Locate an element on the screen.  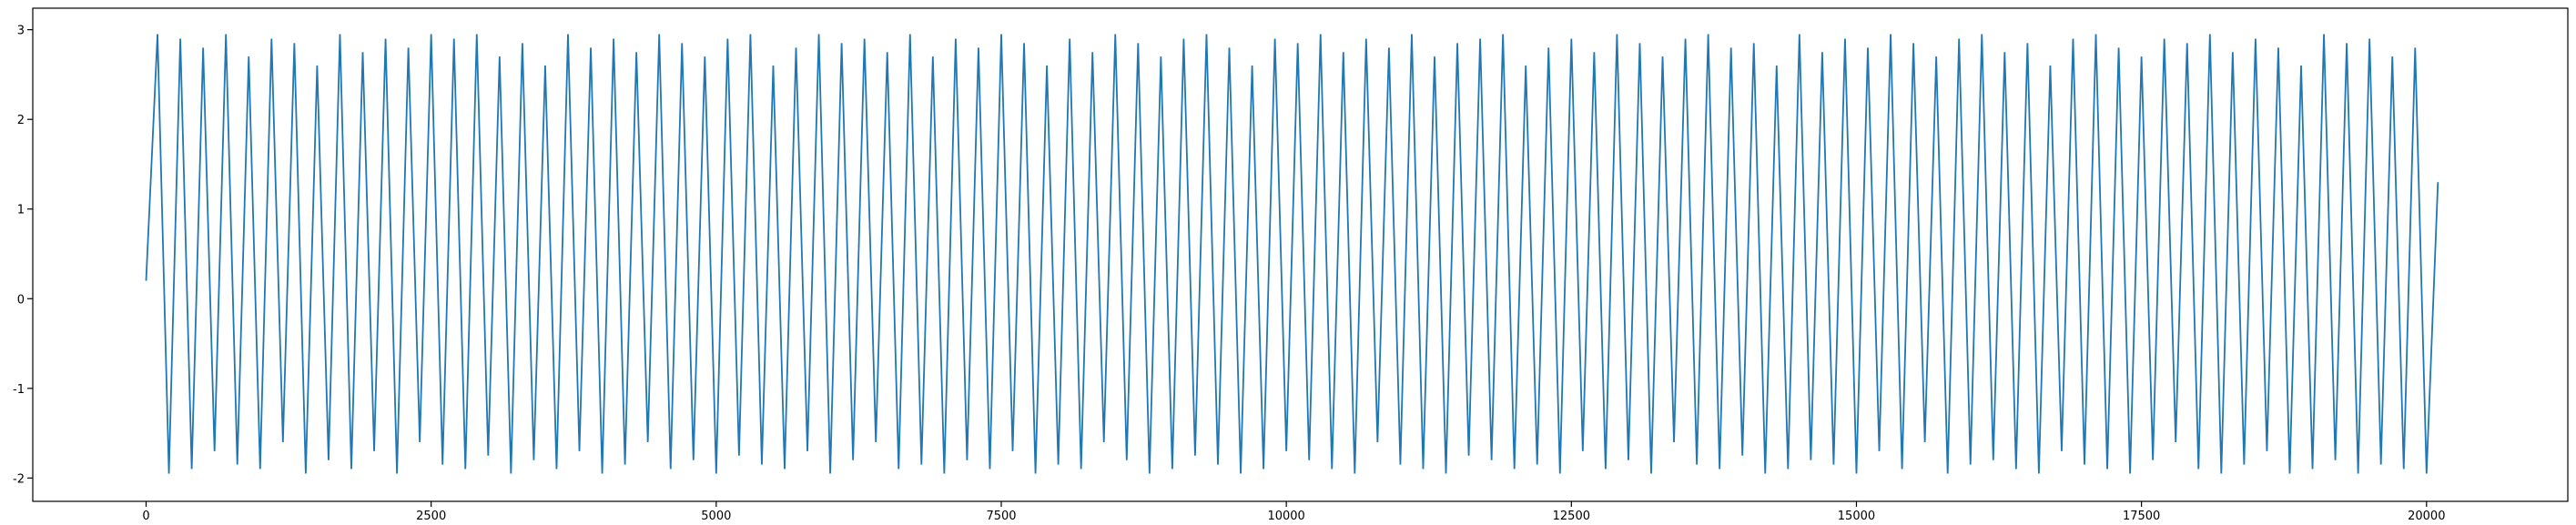
x-tick-label: 2500 is located at coordinates (431, 516).